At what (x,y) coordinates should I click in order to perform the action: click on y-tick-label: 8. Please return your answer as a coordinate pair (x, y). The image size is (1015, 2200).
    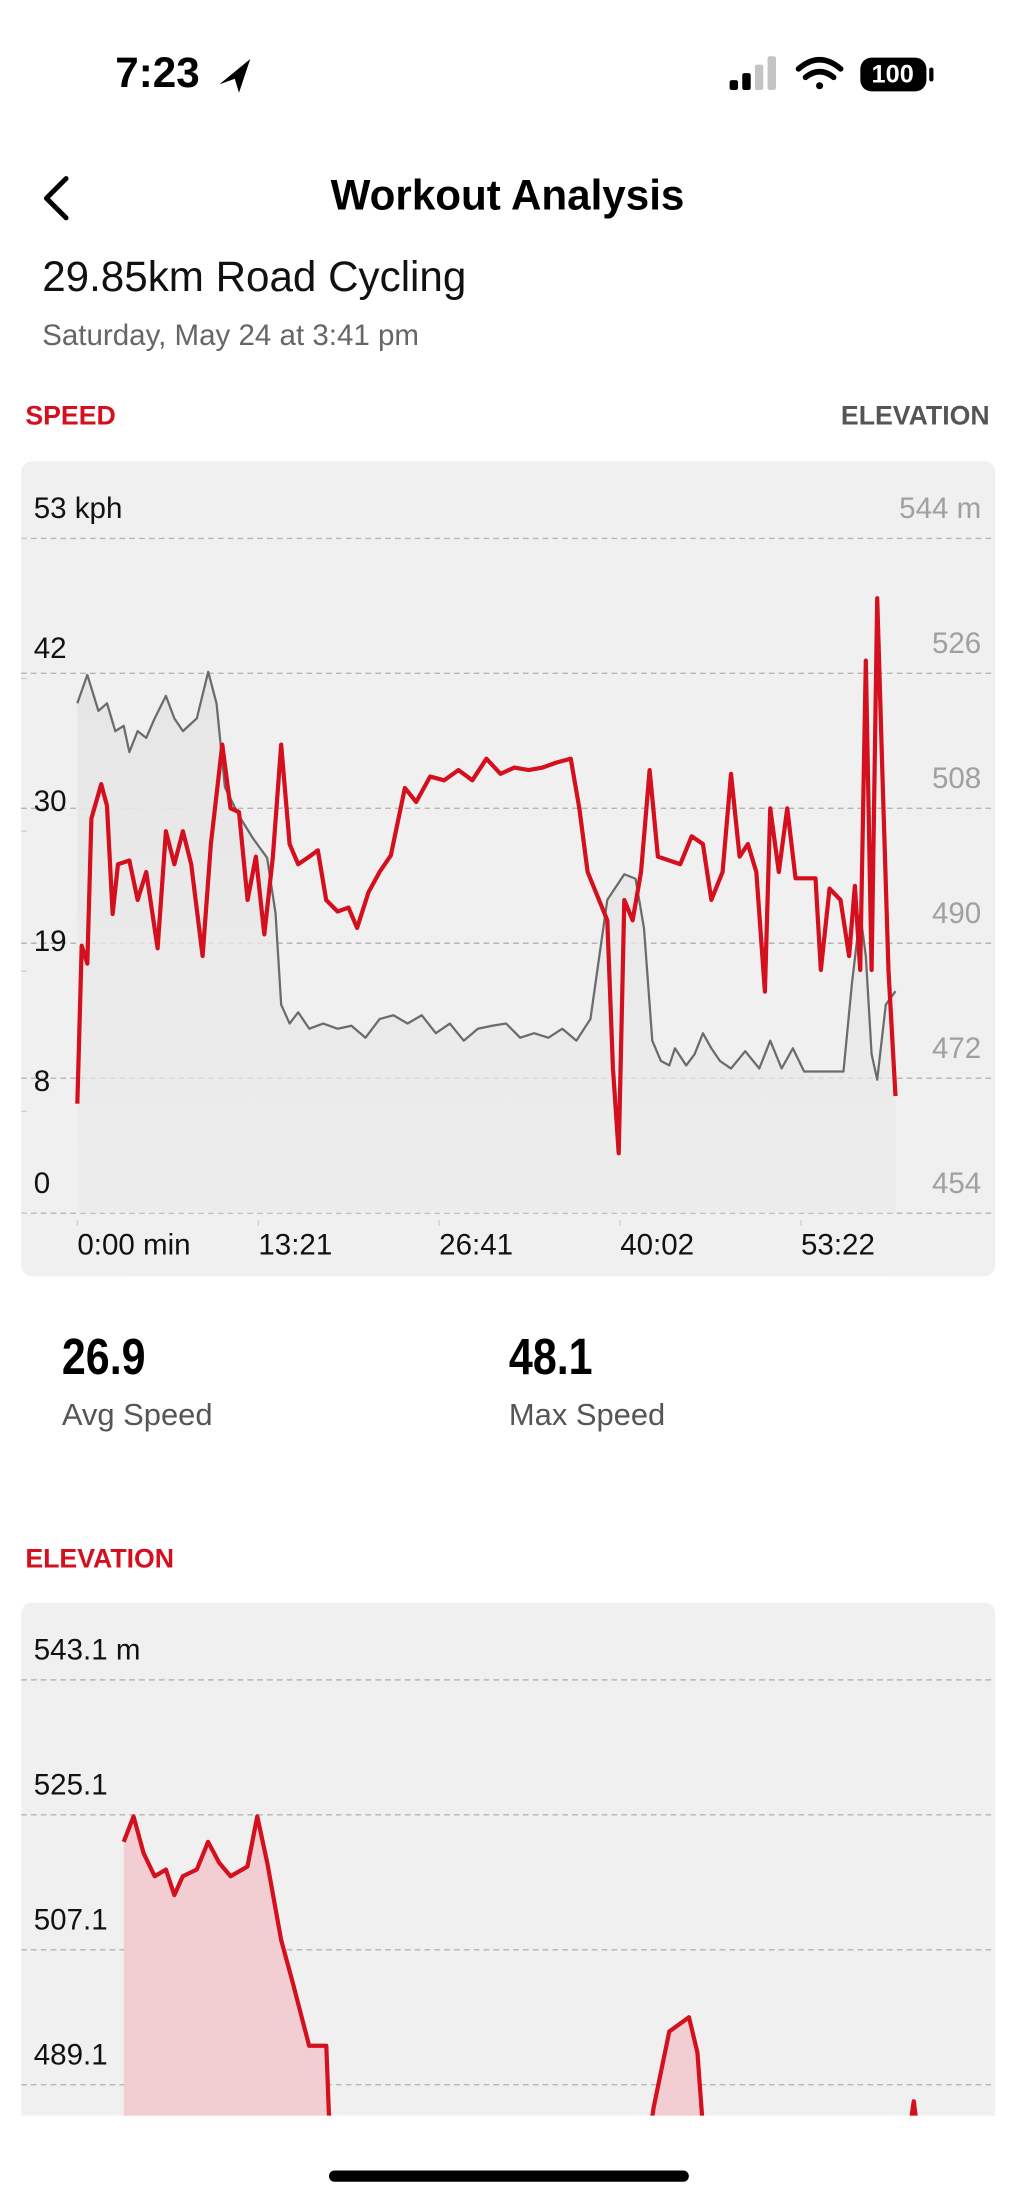
    Looking at the image, I should click on (42, 1081).